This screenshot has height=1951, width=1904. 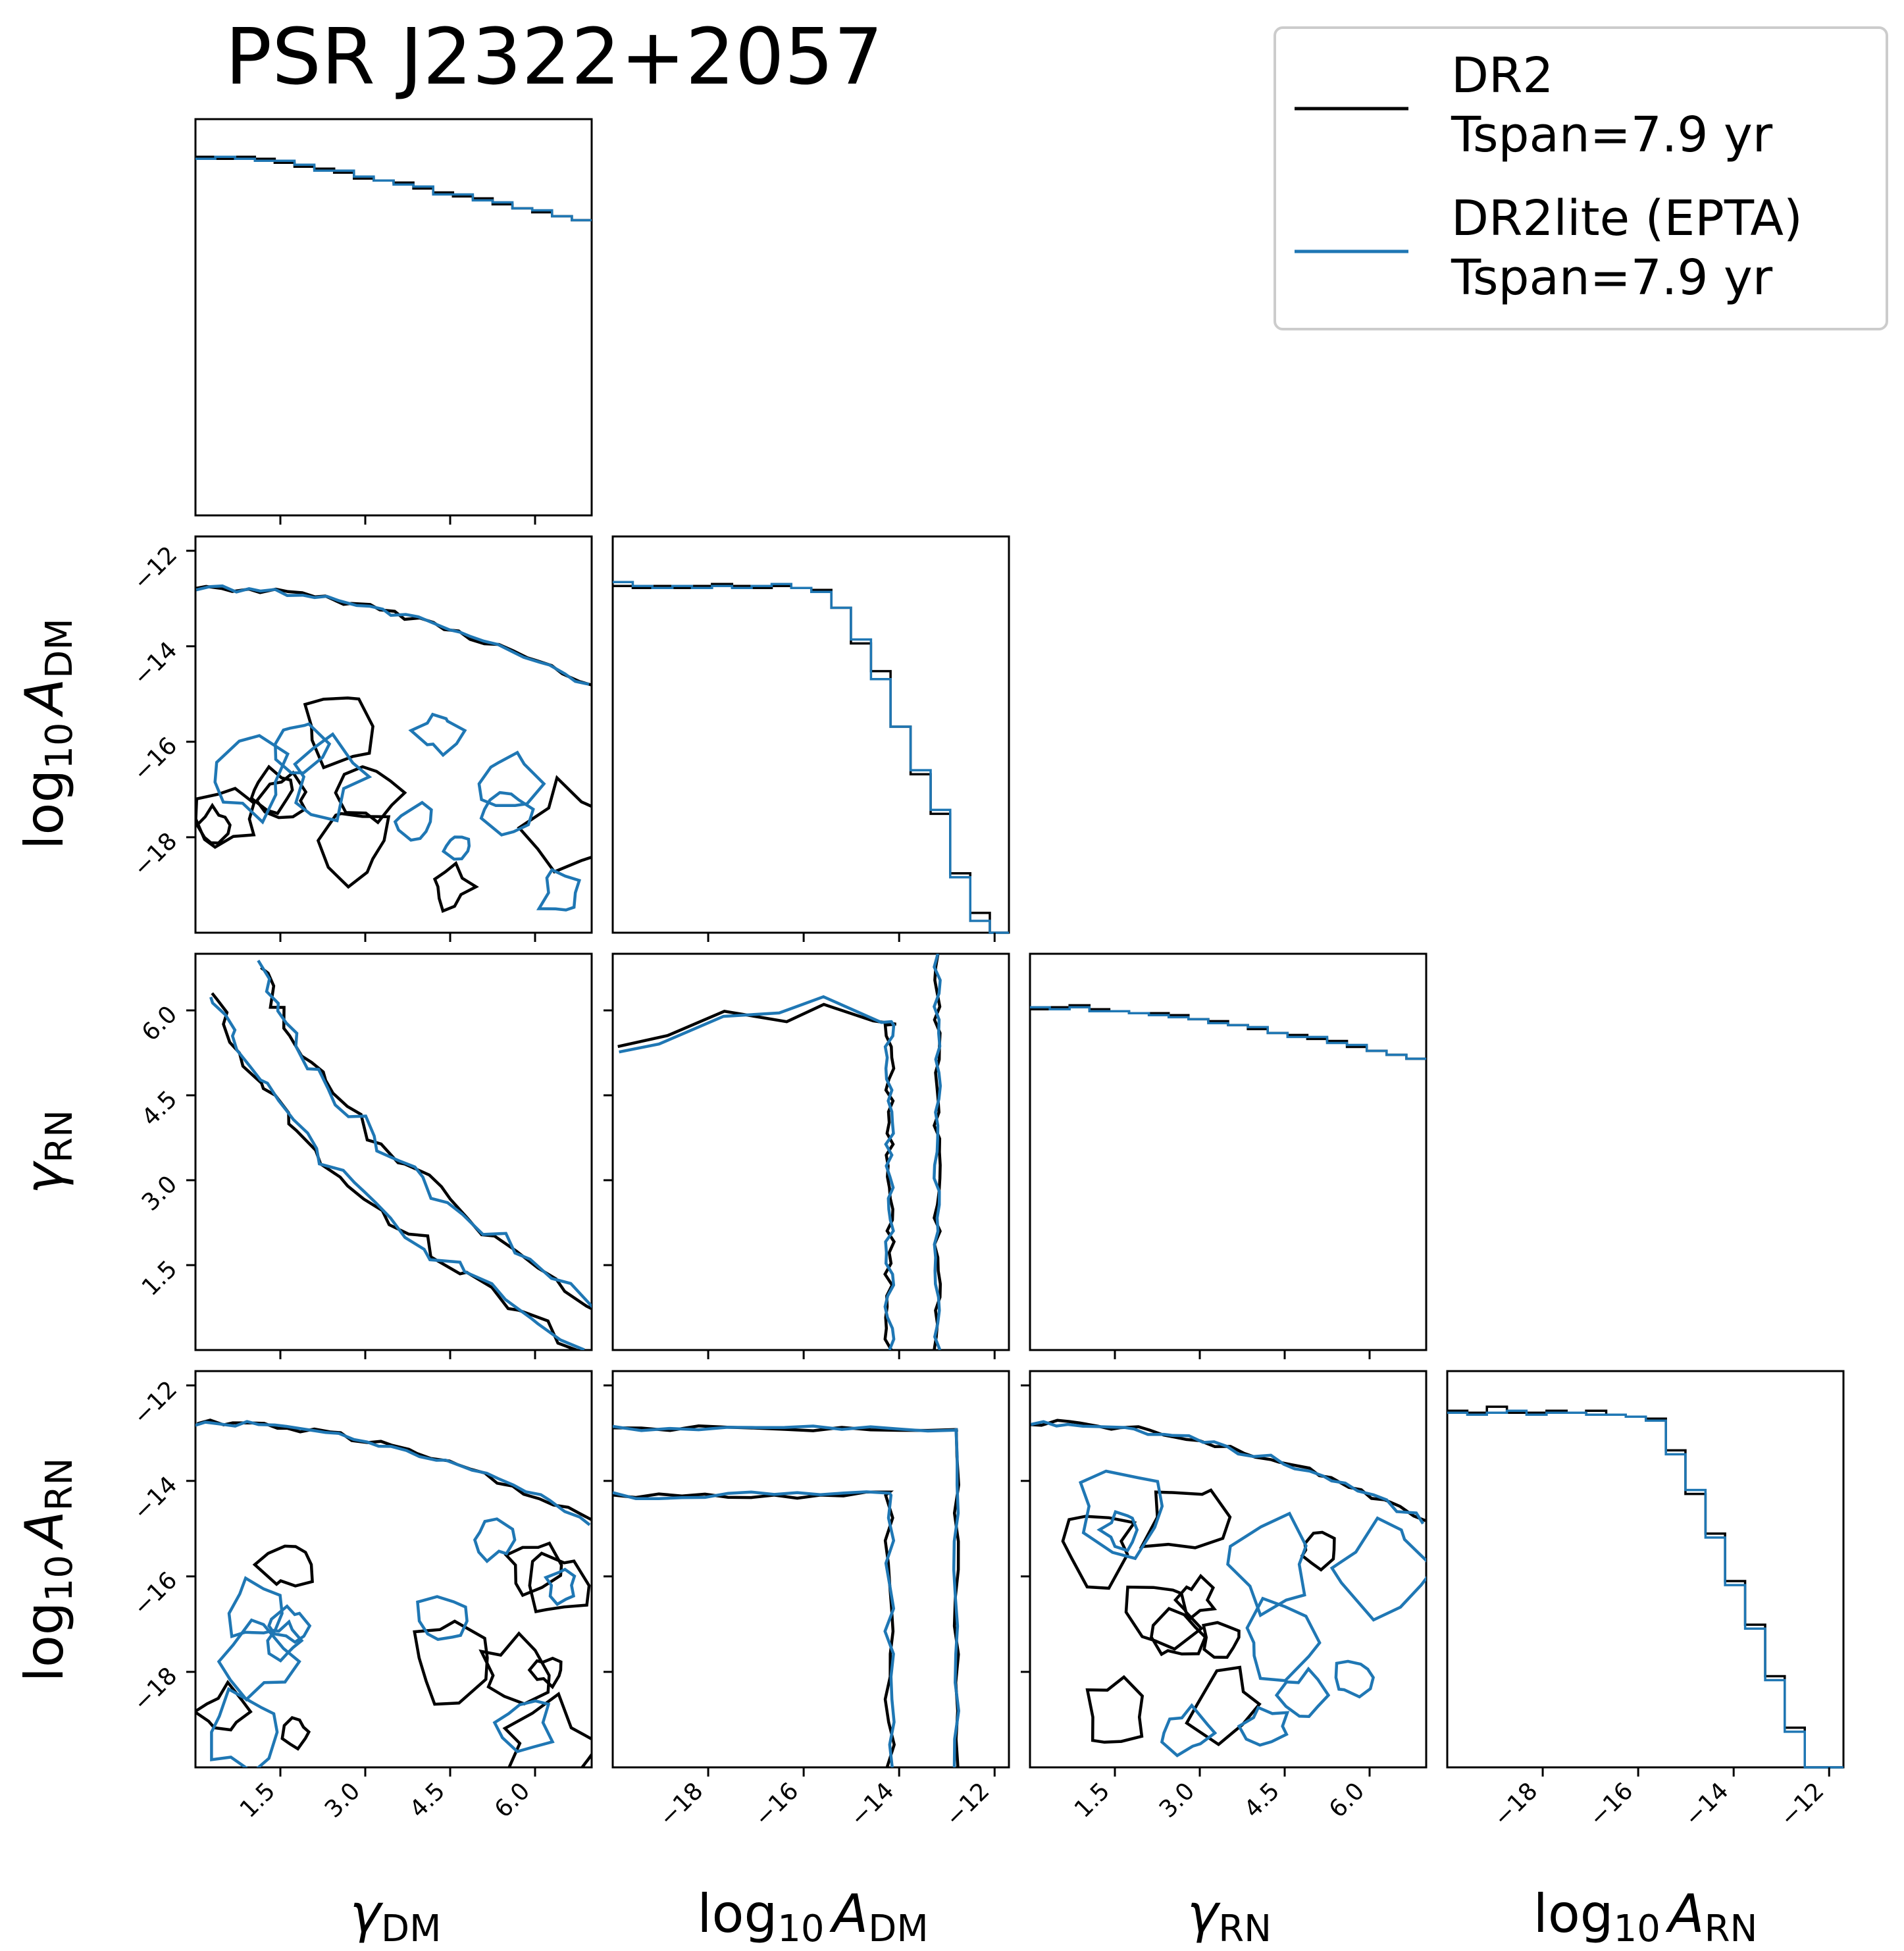 What do you see at coordinates (1229, 1916) in the screenshot?
I see `x-label-gamma-rn: γRN` at bounding box center [1229, 1916].